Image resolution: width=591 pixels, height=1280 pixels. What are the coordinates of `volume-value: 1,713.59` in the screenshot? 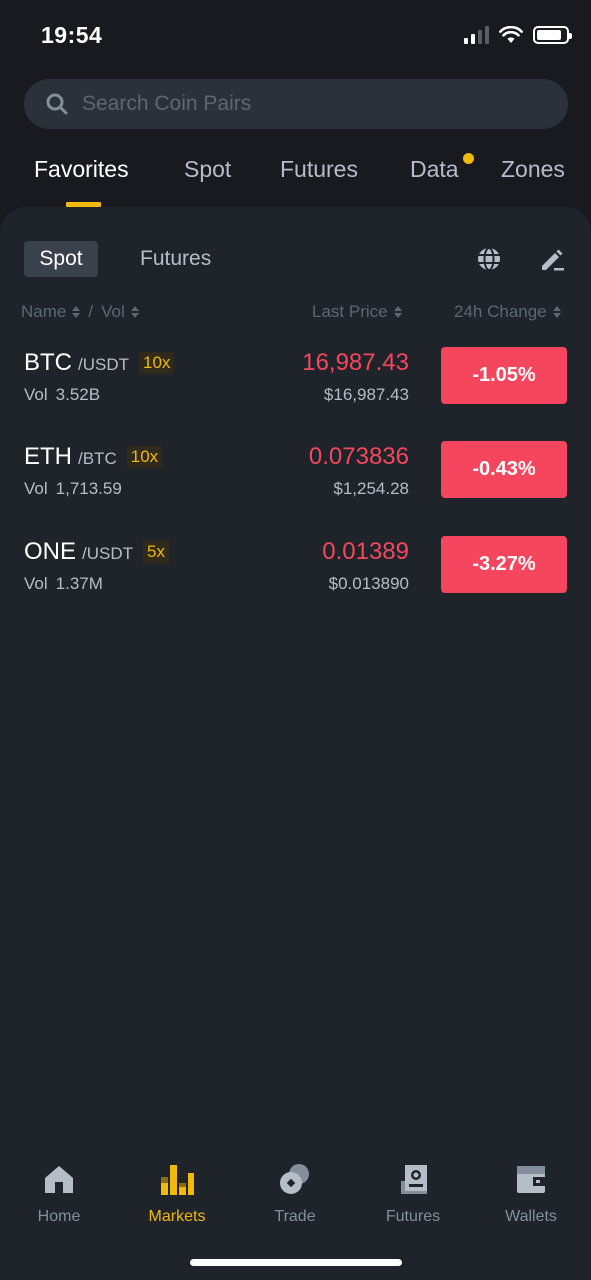 It's located at (88, 488).